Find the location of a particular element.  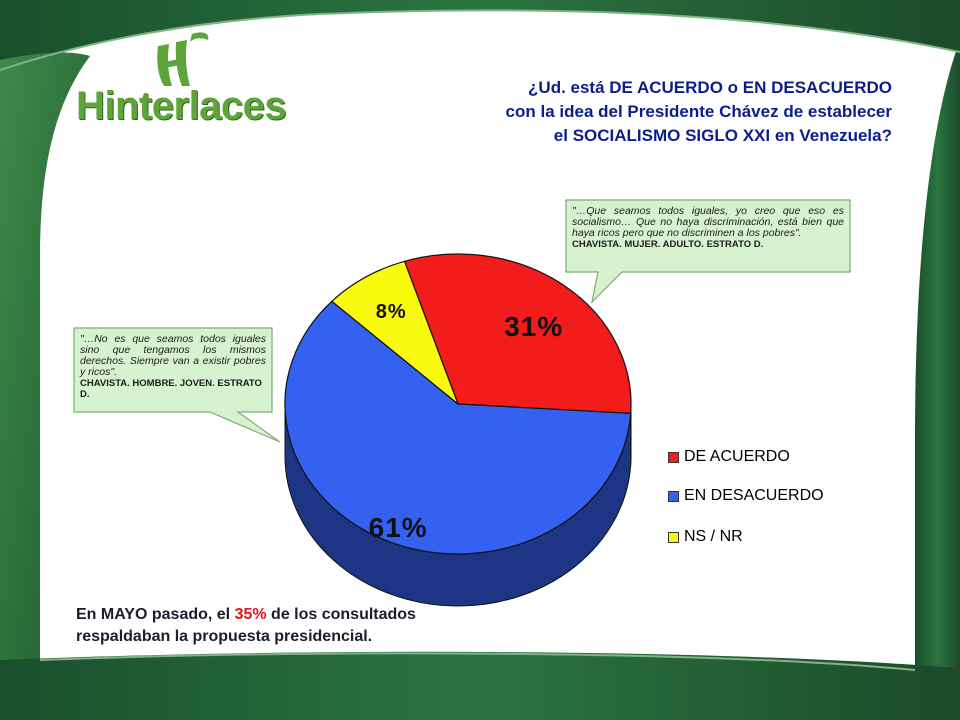

question-line-3: el SOCIALISMO SIGLO XXI en Venezuela? is located at coordinates (722, 135).